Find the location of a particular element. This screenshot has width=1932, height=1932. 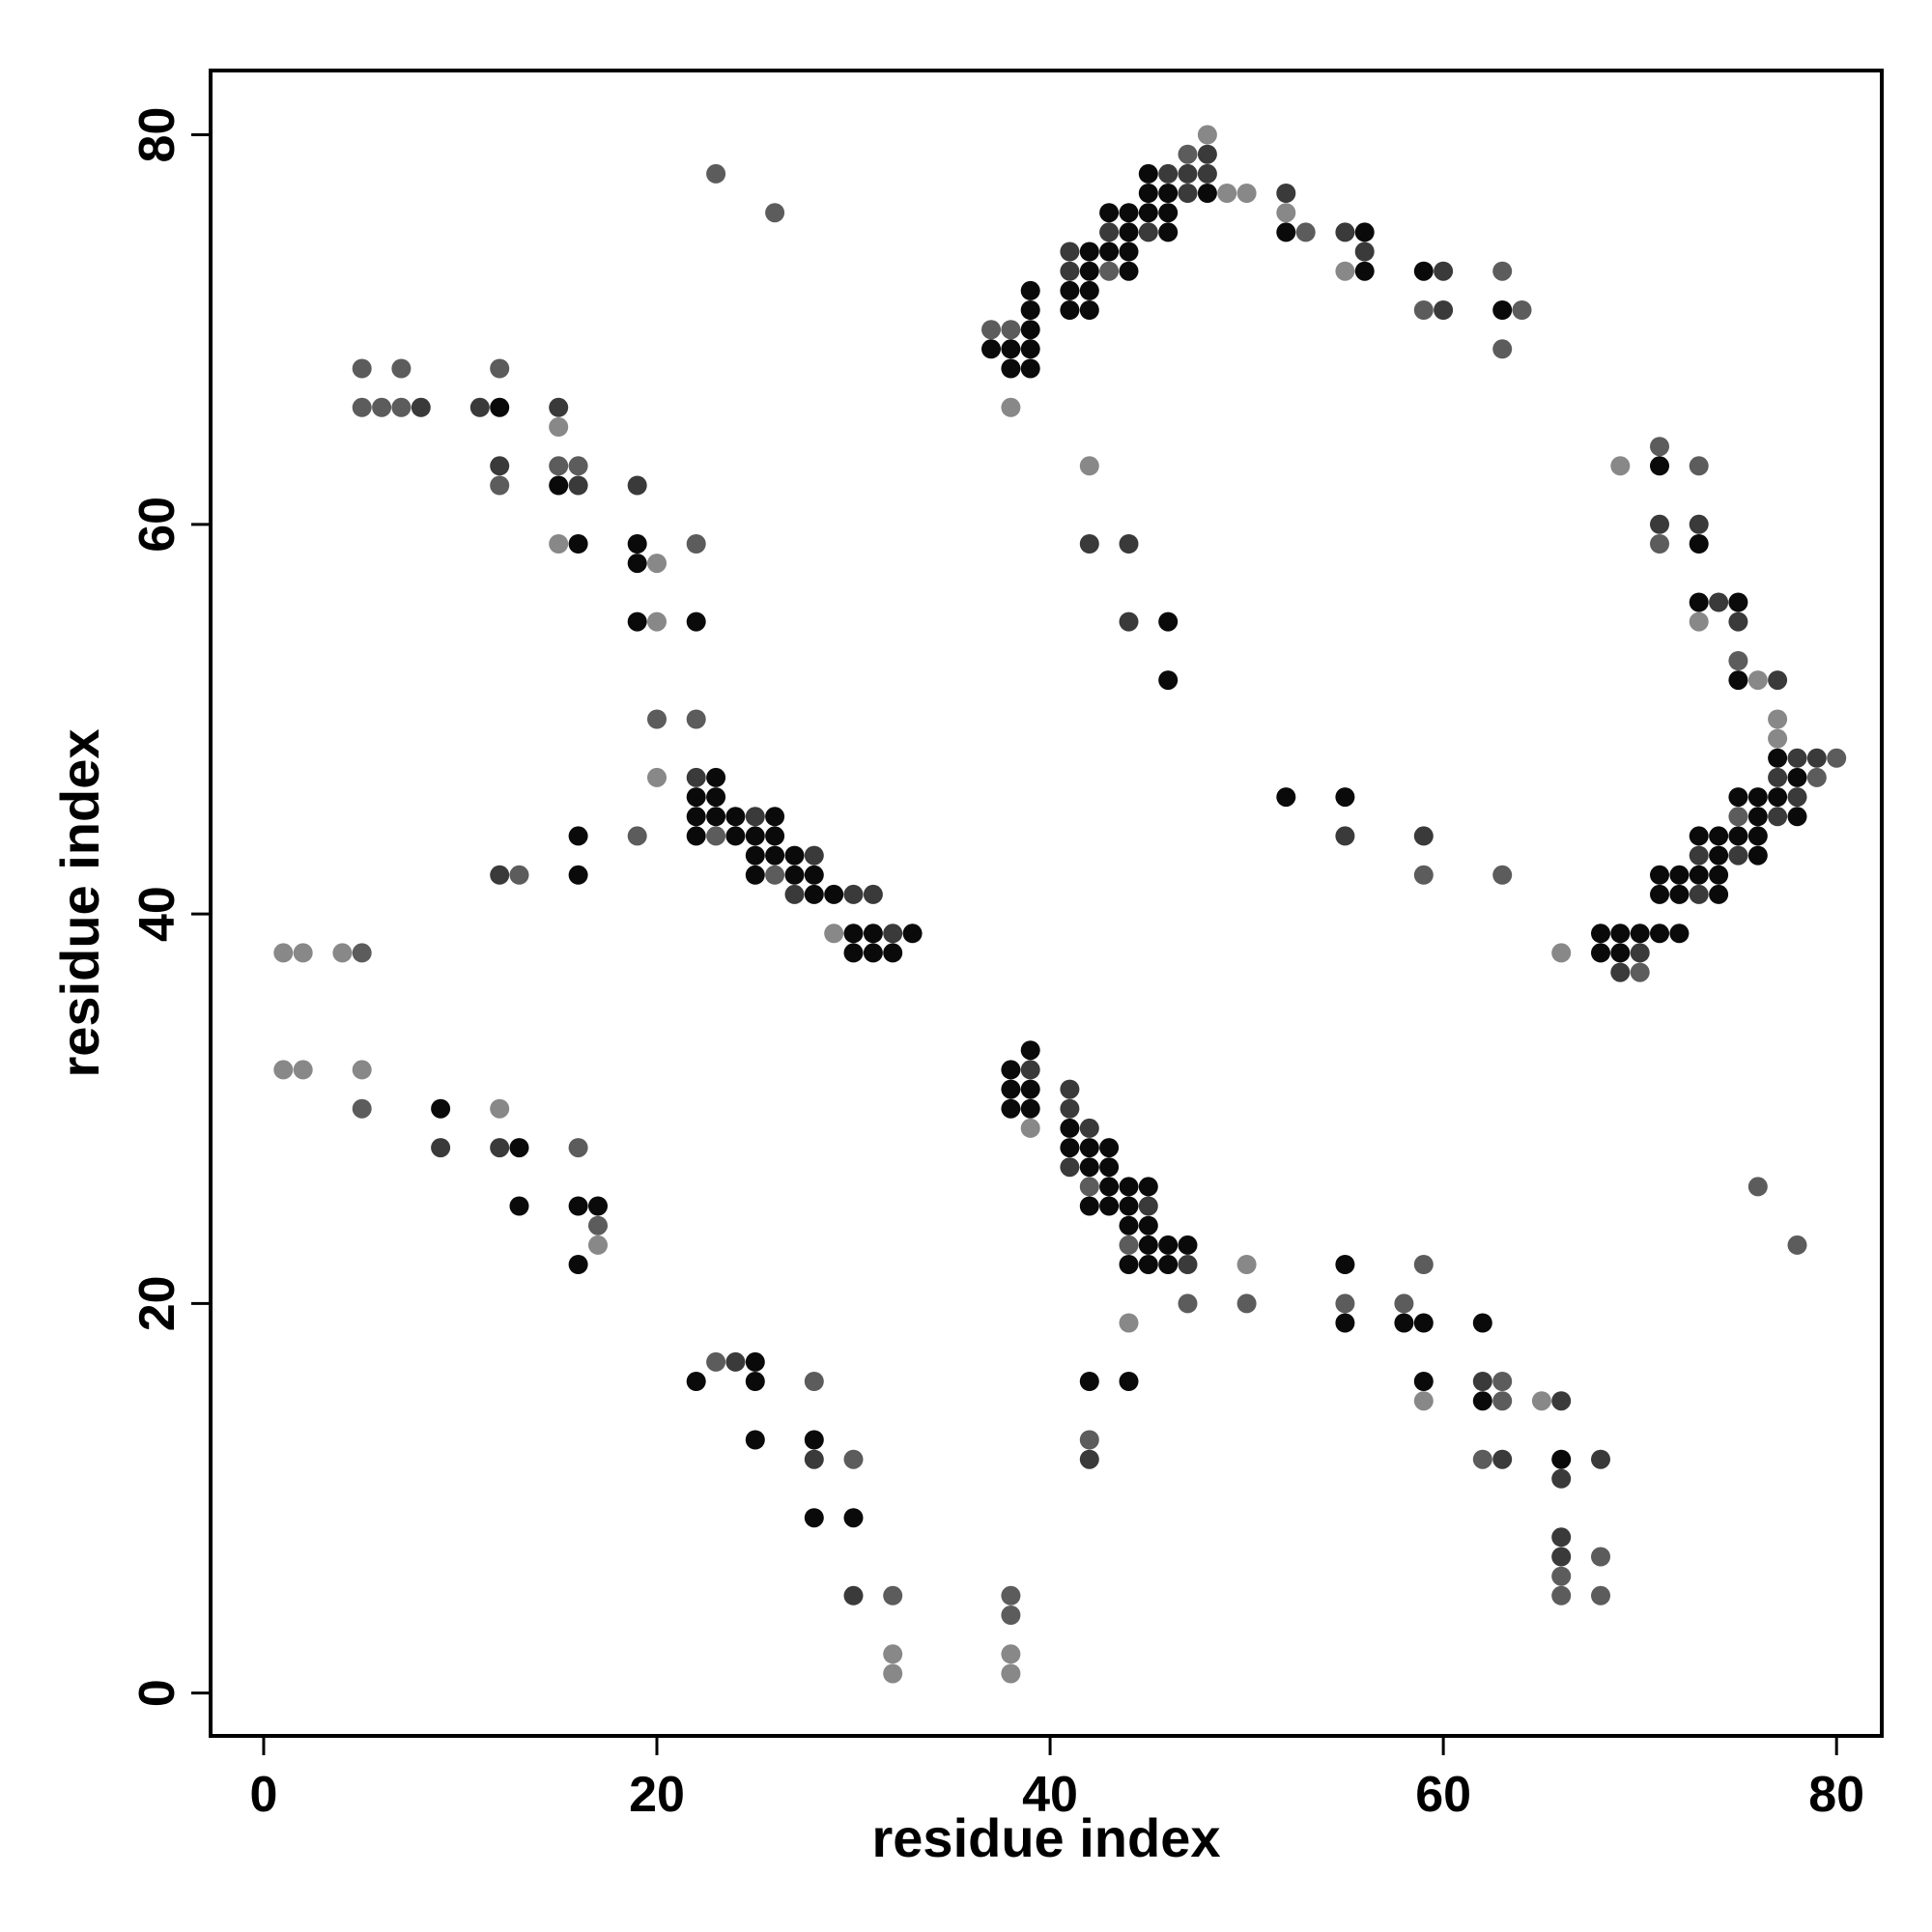

y-axis-title: residue index is located at coordinates (79, 902).